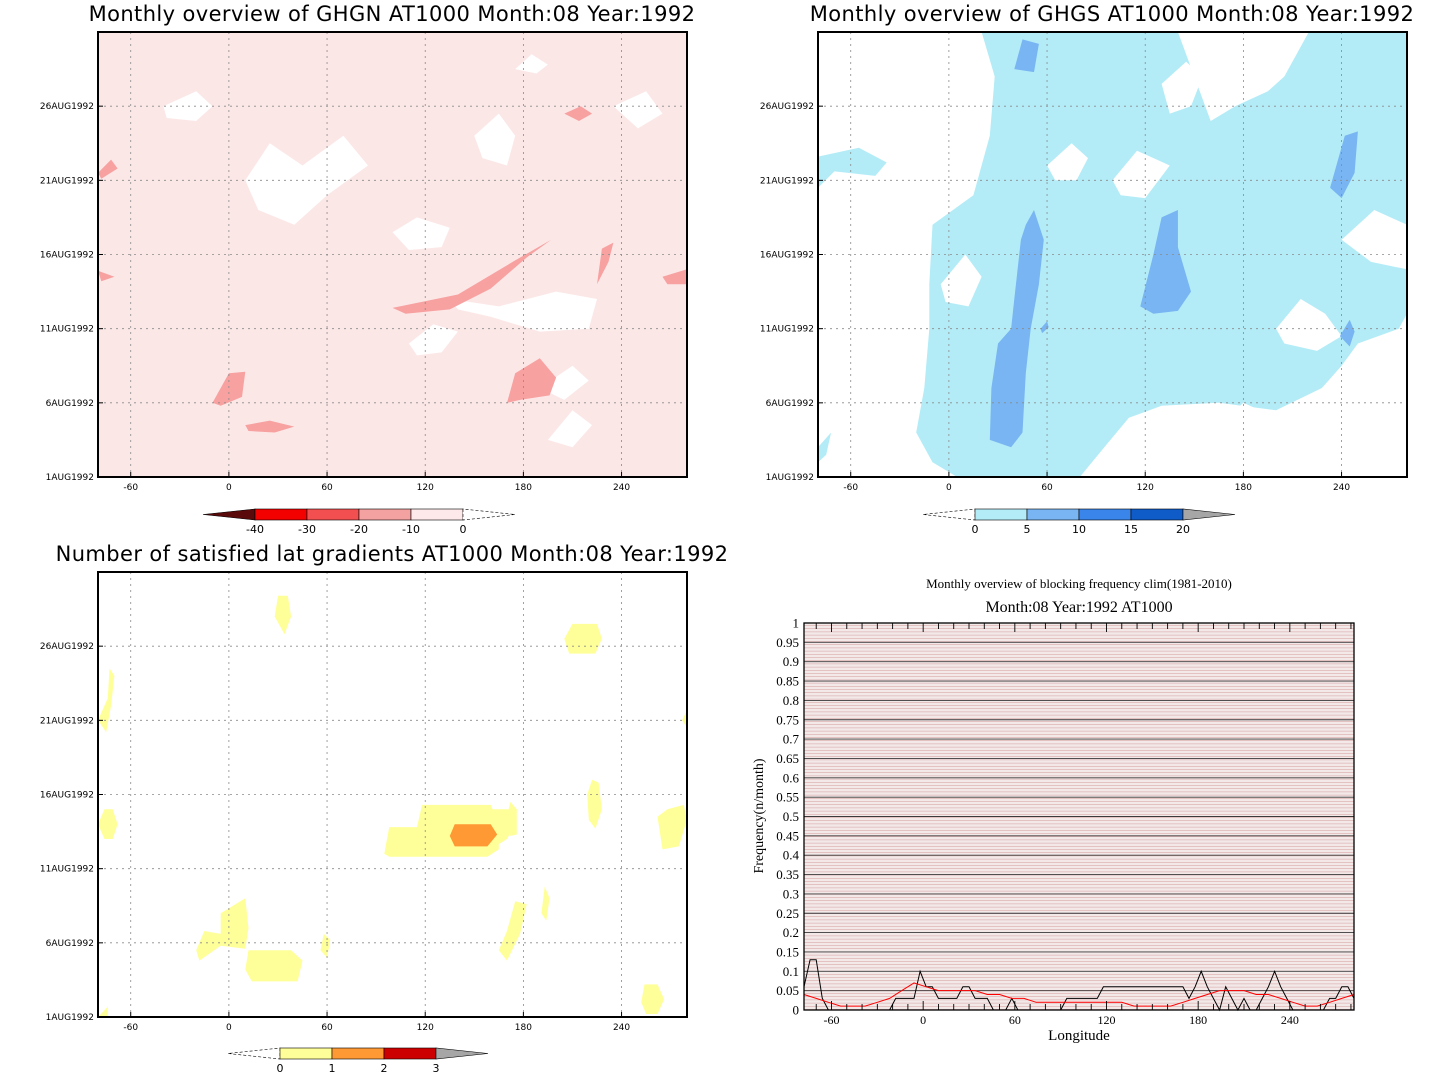 Image resolution: width=1440 pixels, height=1091 pixels. Describe the element at coordinates (254, 1053) in the screenshot. I see `latgrad-colorbar-low-triangle` at that location.